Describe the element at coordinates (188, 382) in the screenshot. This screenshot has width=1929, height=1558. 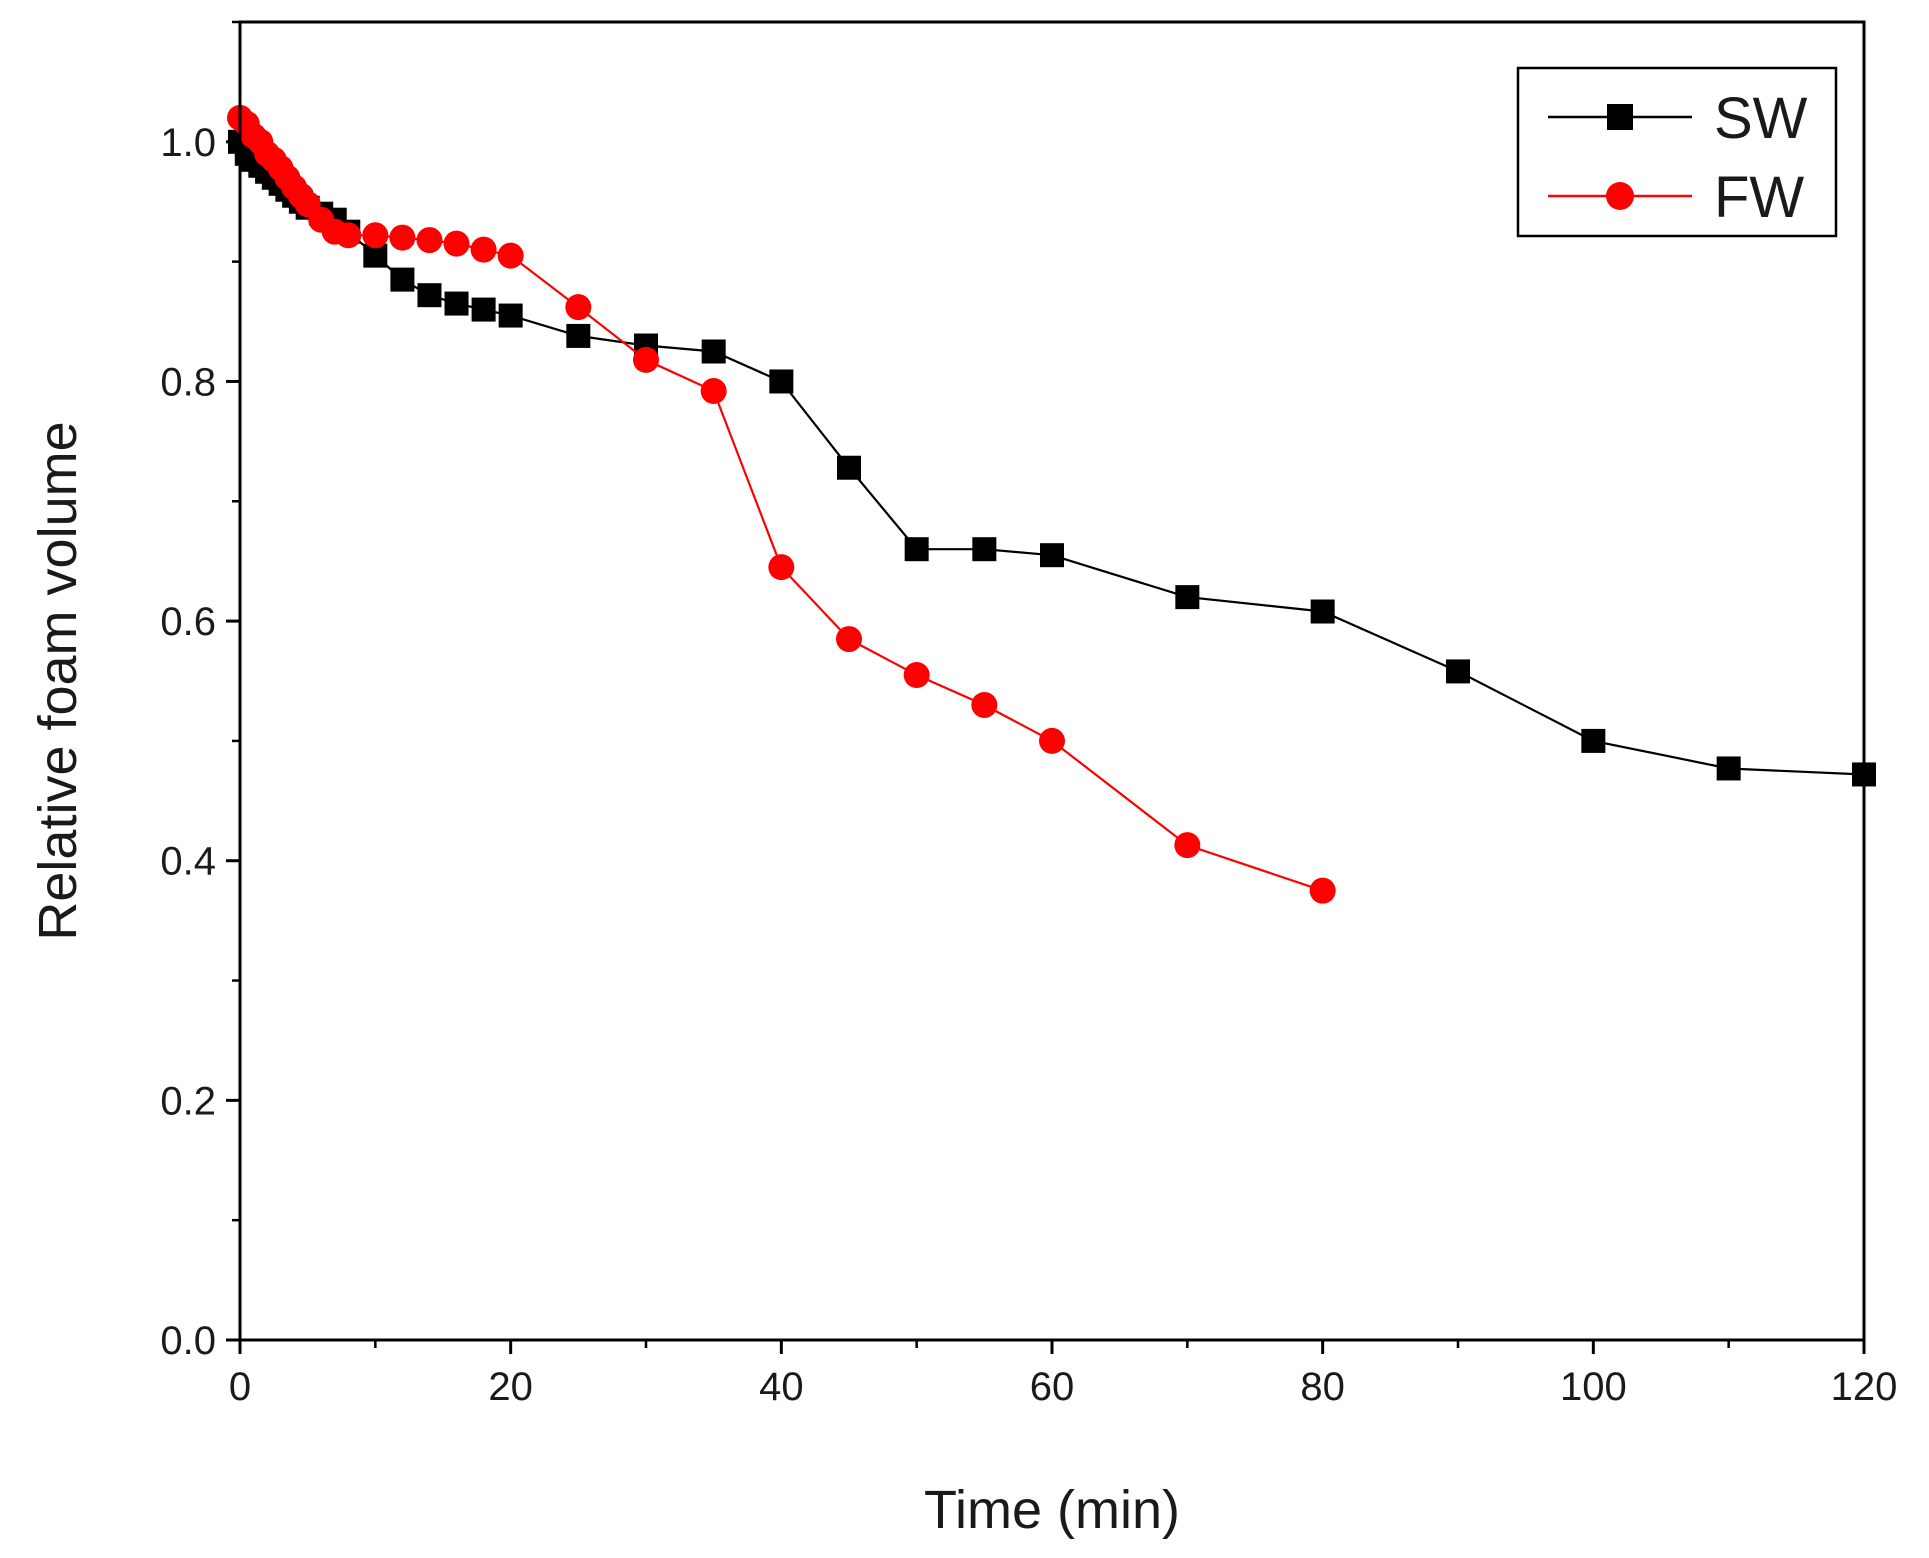
I see `y-tick-label: 0.8` at that location.